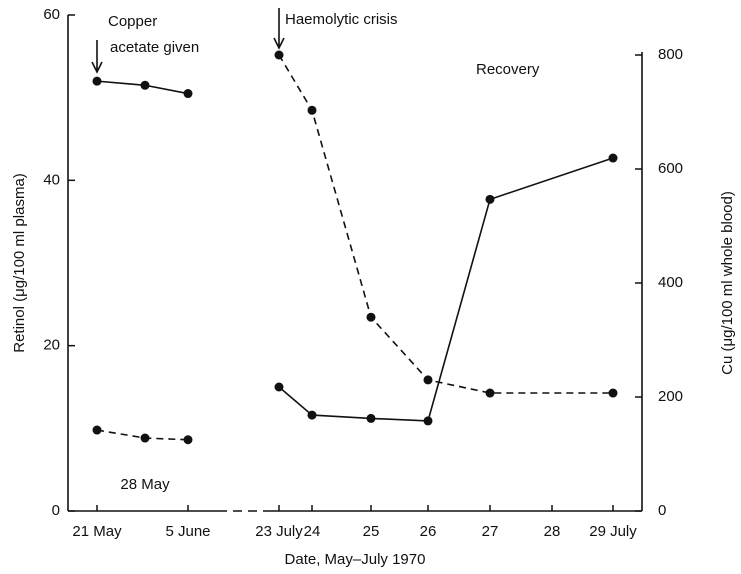  What do you see at coordinates (279, 531) in the screenshot?
I see `x-tick-label: 23 July` at bounding box center [279, 531].